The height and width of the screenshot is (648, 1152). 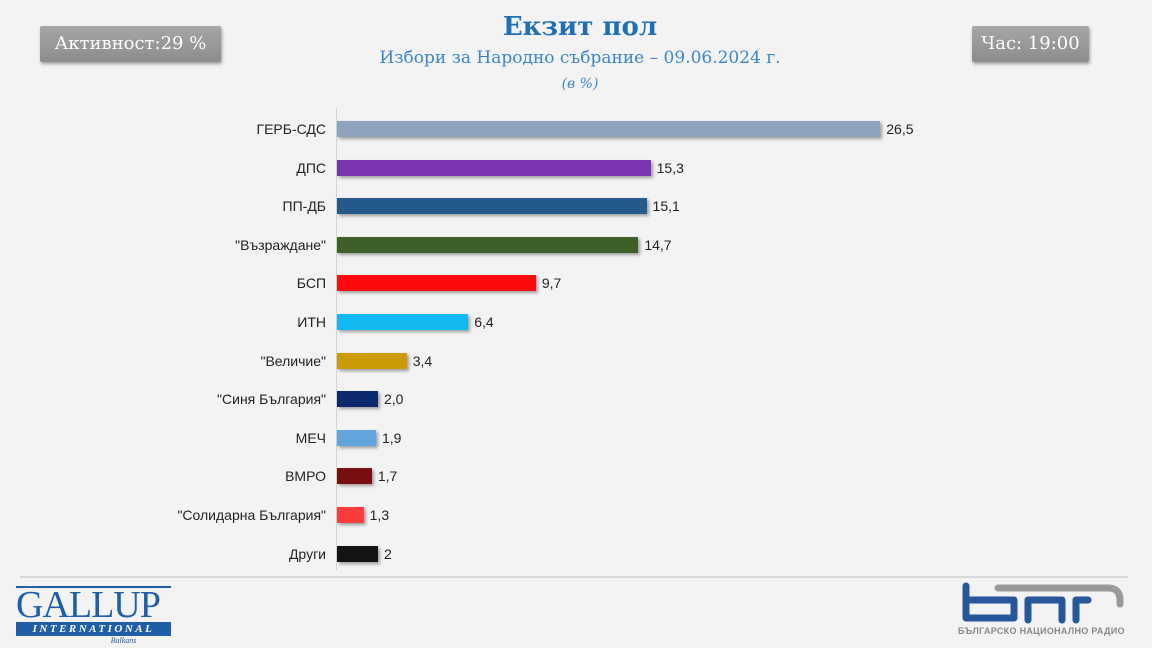 I want to click on turnout-badge: Активност:29 %, so click(x=130, y=44).